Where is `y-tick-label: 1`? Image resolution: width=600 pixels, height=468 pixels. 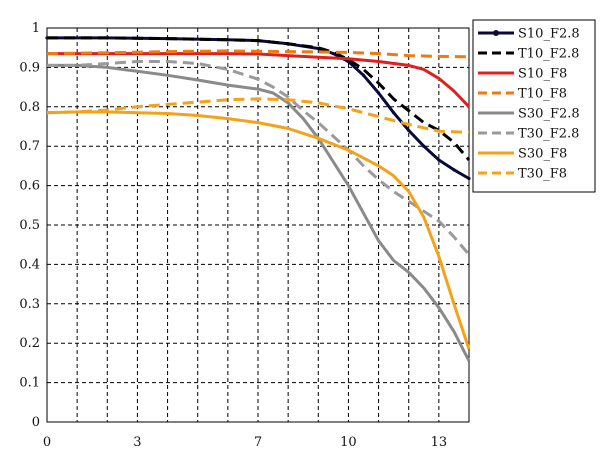
y-tick-label: 1 is located at coordinates (36, 28).